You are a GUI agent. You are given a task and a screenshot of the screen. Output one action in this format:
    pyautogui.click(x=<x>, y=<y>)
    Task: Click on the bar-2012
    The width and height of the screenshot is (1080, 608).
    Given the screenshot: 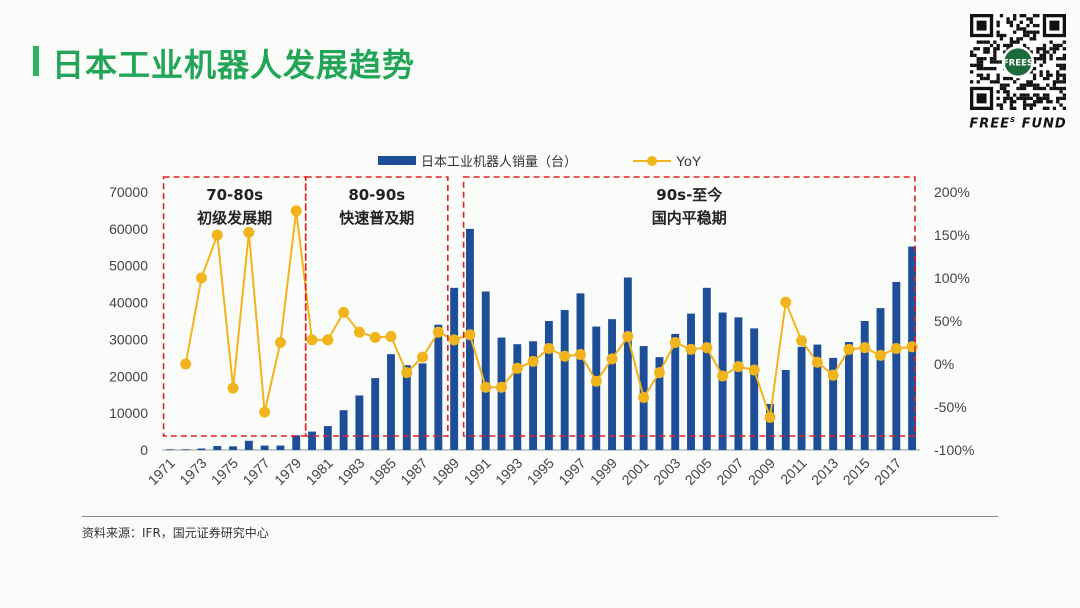 What is the action you would take?
    pyautogui.click(x=817, y=397)
    